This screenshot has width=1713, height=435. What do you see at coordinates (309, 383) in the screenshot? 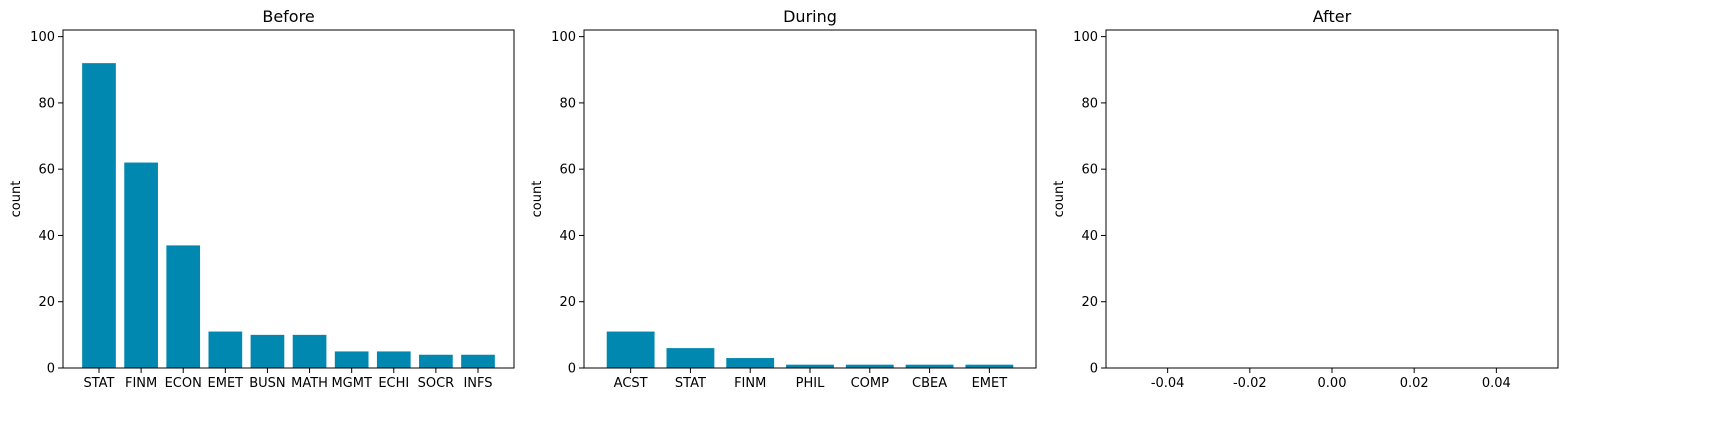
I see `x-tick-label: MATH` at bounding box center [309, 383].